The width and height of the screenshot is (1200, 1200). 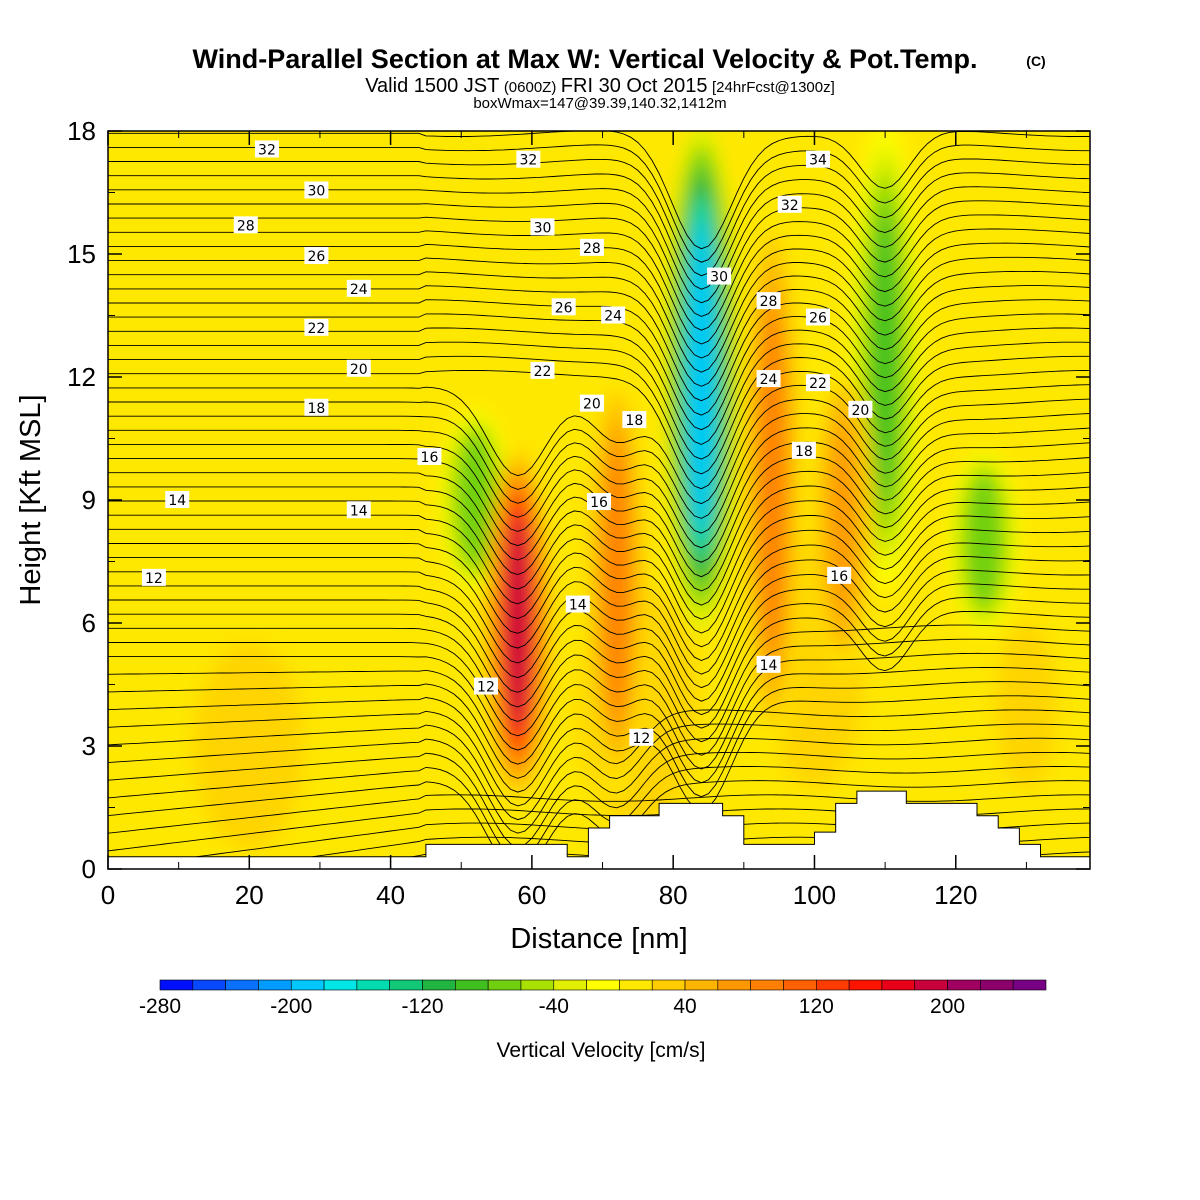 What do you see at coordinates (249, 895) in the screenshot?
I see `x-tick-label: 20` at bounding box center [249, 895].